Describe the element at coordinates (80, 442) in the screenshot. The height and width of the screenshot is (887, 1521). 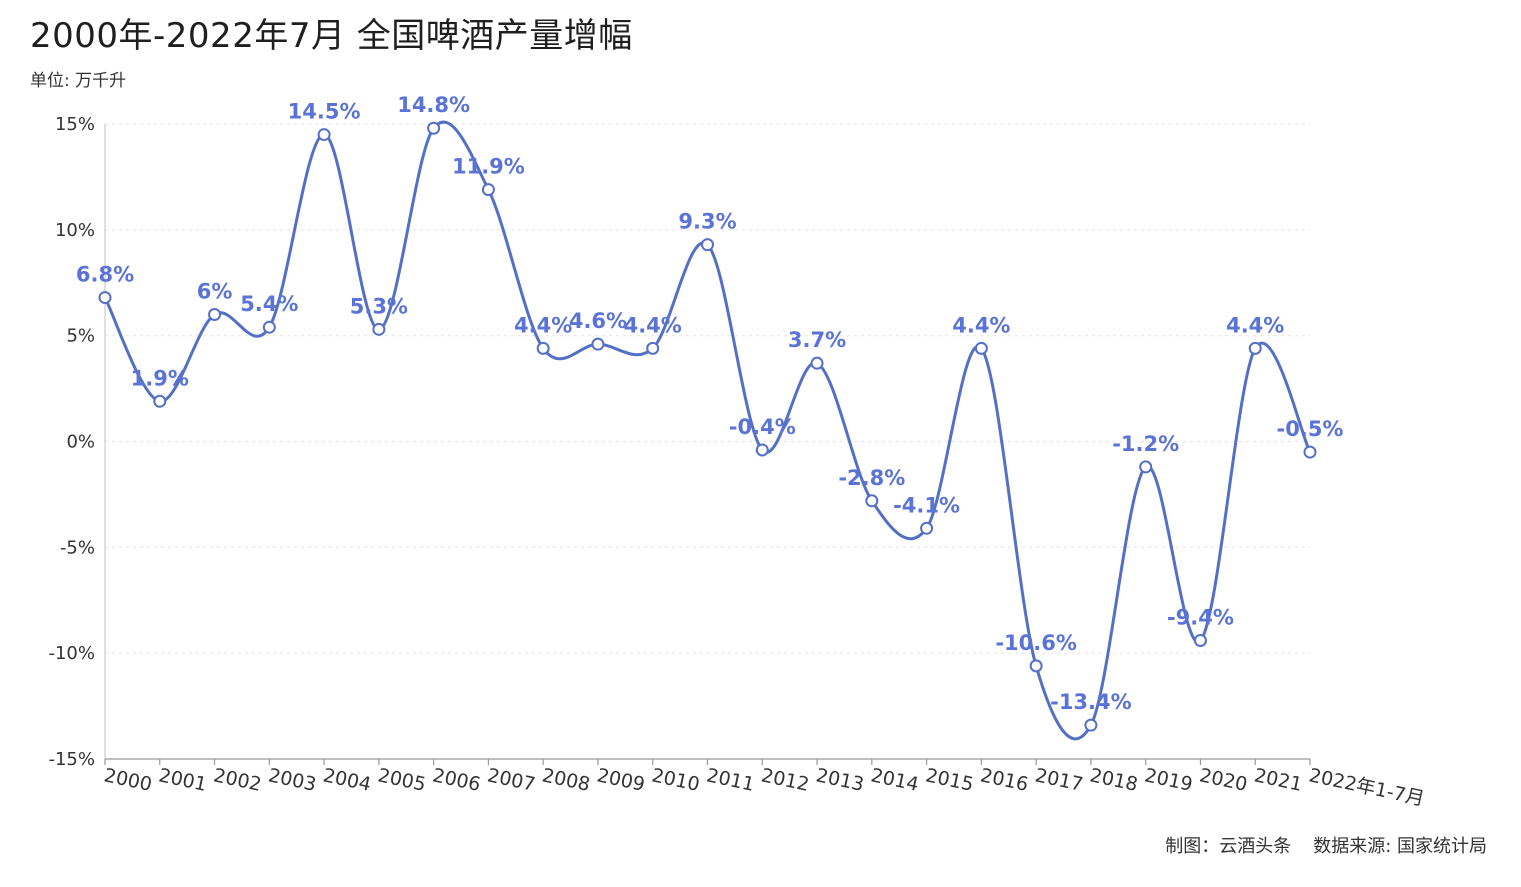
I see `y-tick-label: 0%` at that location.